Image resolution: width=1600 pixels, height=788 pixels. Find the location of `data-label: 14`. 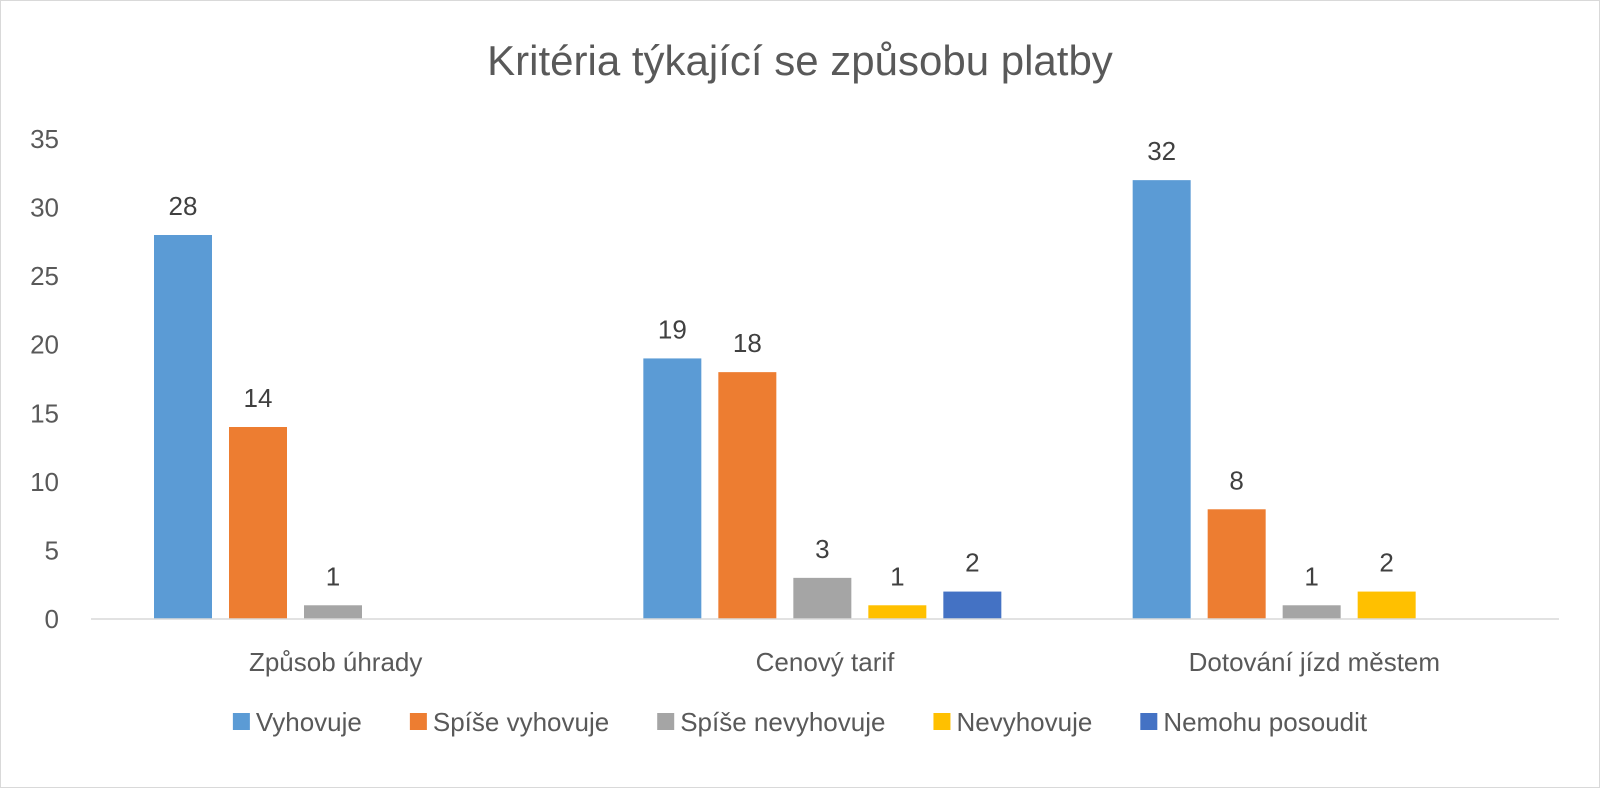

data-label: 14 is located at coordinates (258, 398).